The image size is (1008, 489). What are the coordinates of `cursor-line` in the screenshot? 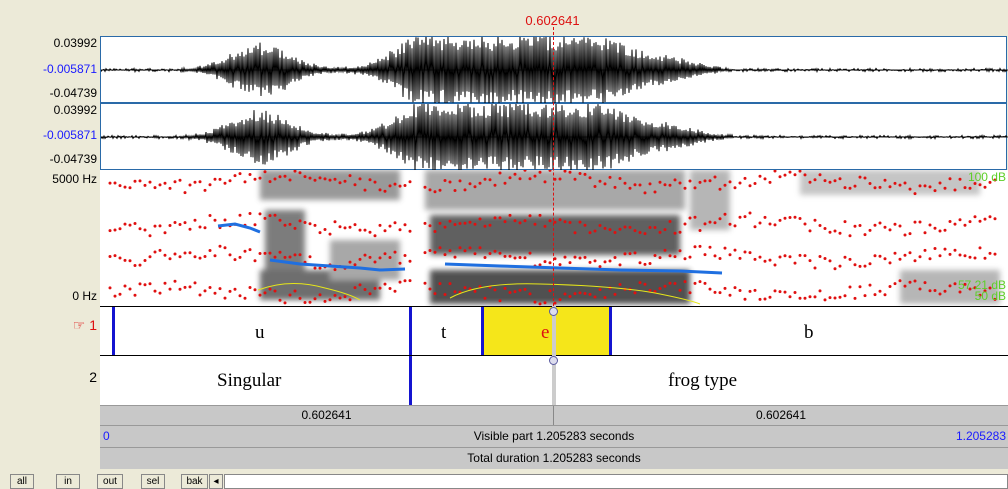 It's located at (553, 166).